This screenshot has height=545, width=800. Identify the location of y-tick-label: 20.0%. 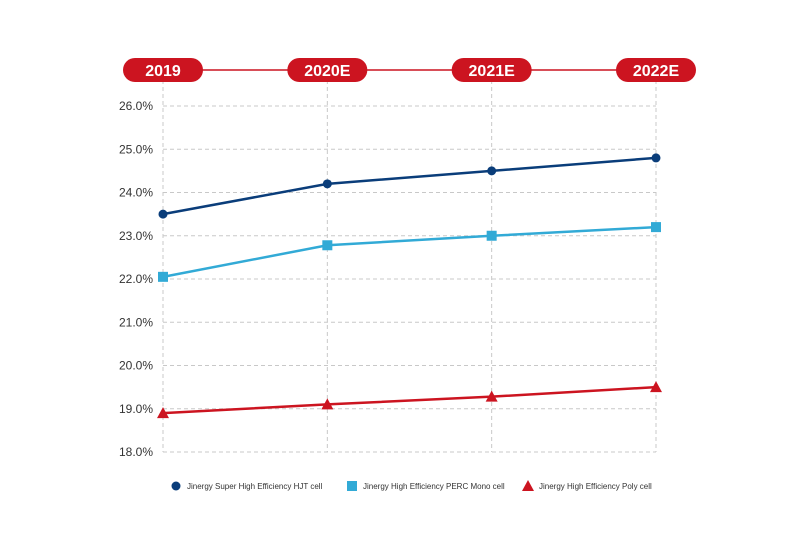
(136, 366).